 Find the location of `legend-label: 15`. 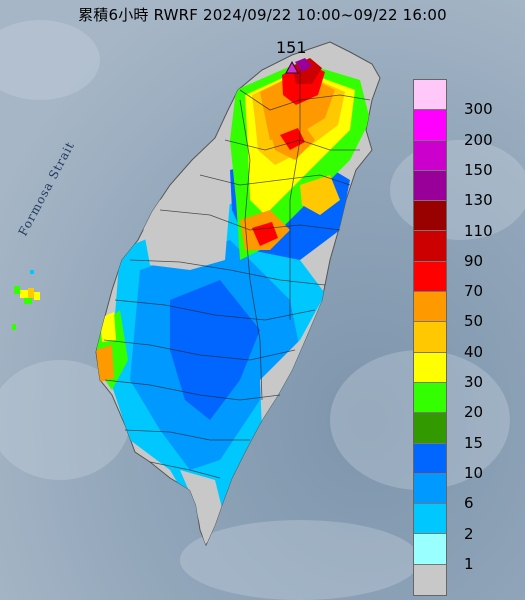

legend-label: 15 is located at coordinates (474, 442).